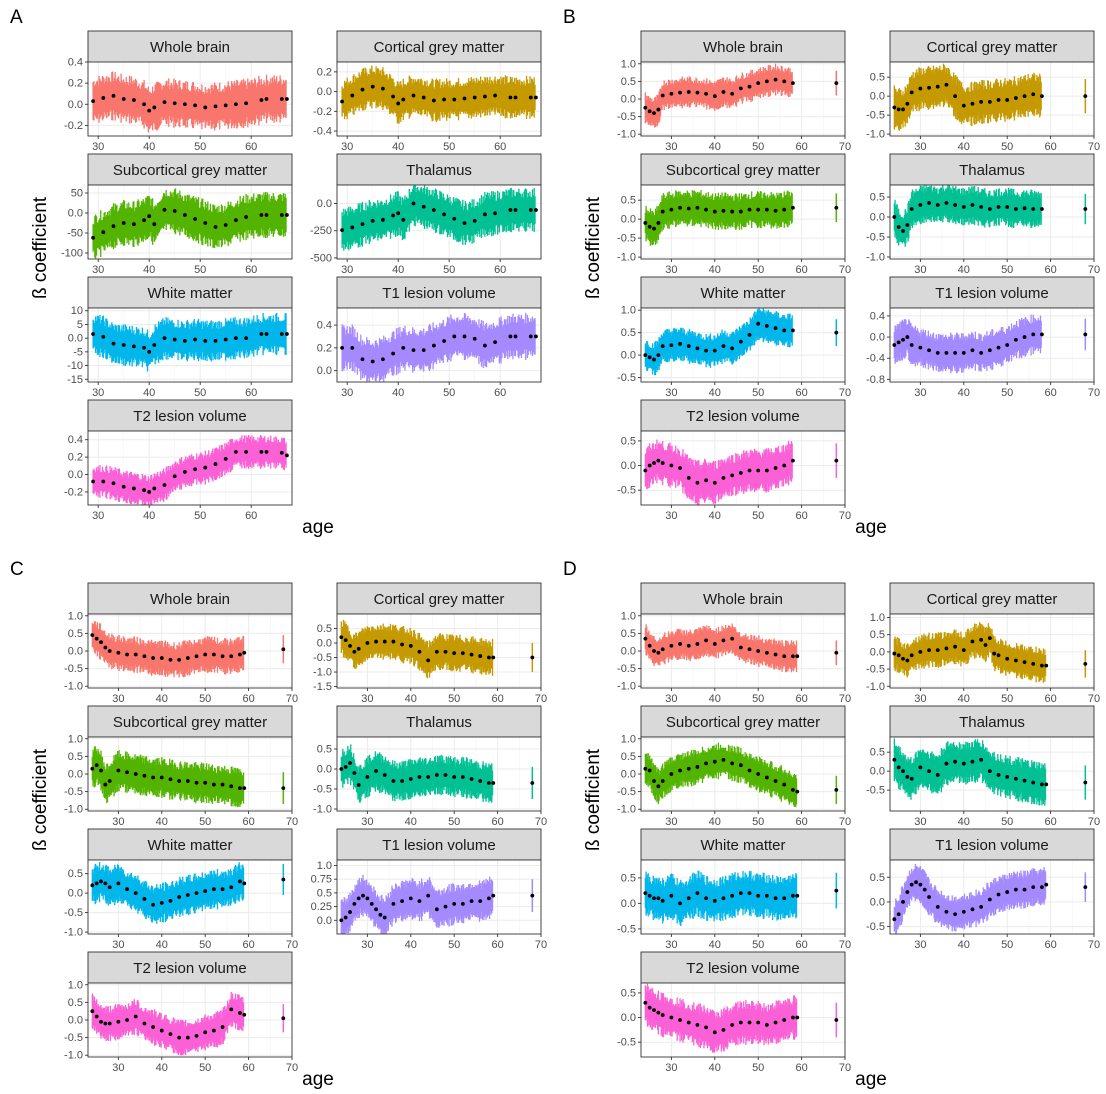 The width and height of the screenshot is (1106, 1094). I want to click on y-tick-label: -10, so click(75, 366).